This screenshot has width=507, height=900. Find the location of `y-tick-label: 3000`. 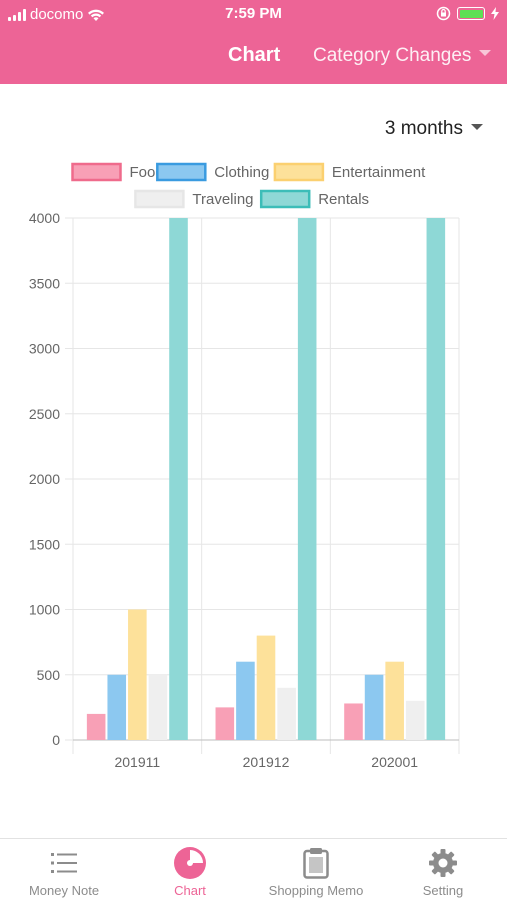

y-tick-label: 3000 is located at coordinates (44, 349).